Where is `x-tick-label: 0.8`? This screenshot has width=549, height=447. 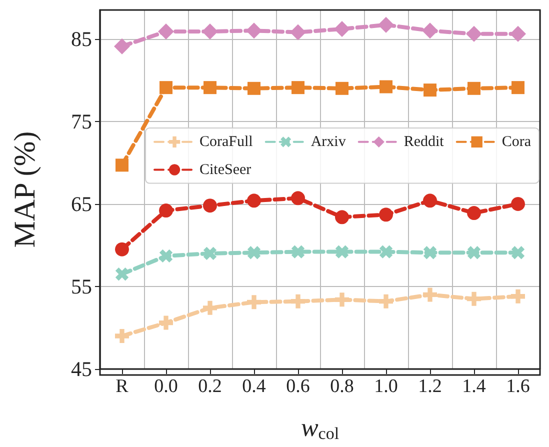 x-tick-label: 0.8 is located at coordinates (342, 386).